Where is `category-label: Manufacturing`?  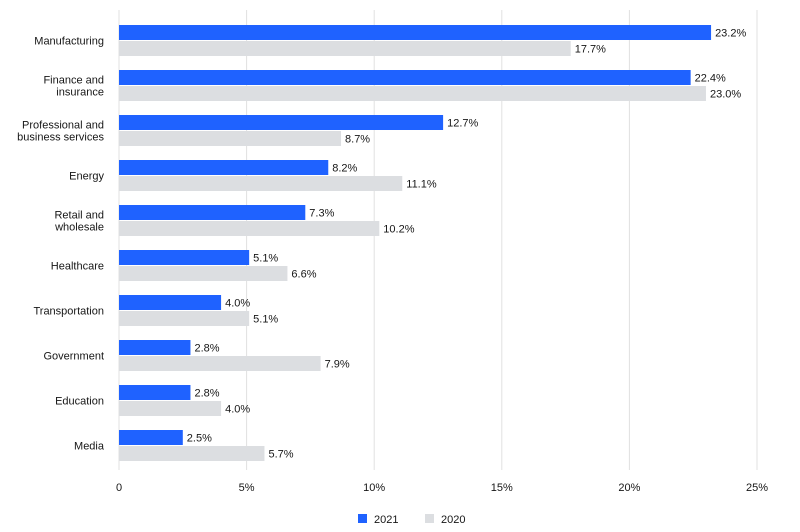 category-label: Manufacturing is located at coordinates (69, 42).